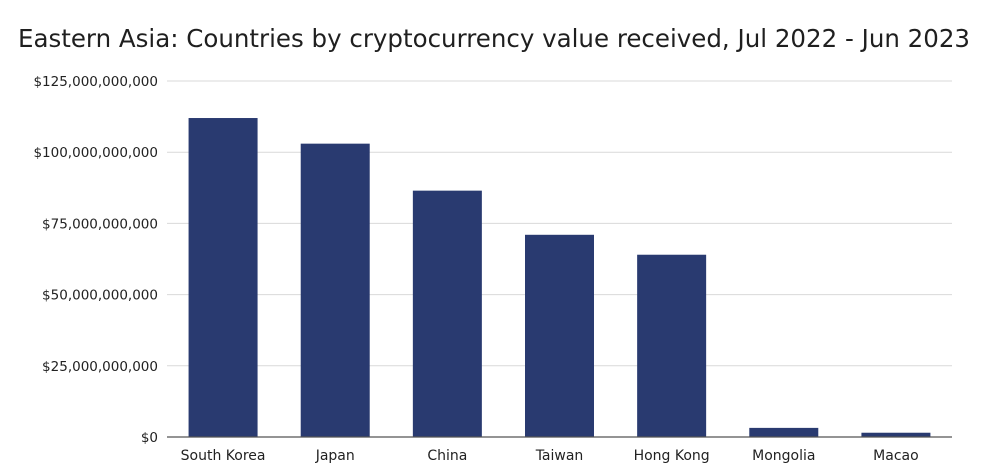  What do you see at coordinates (447, 456) in the screenshot?
I see `x-tick-label: China` at bounding box center [447, 456].